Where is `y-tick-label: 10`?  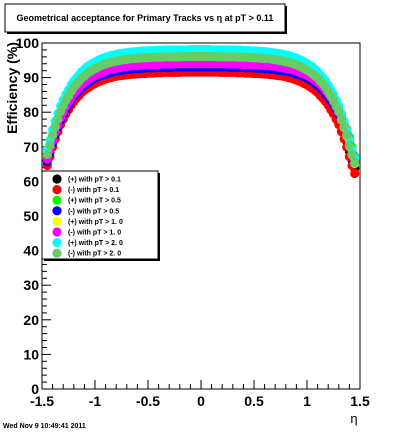 y-tick-label: 10 is located at coordinates (31, 354).